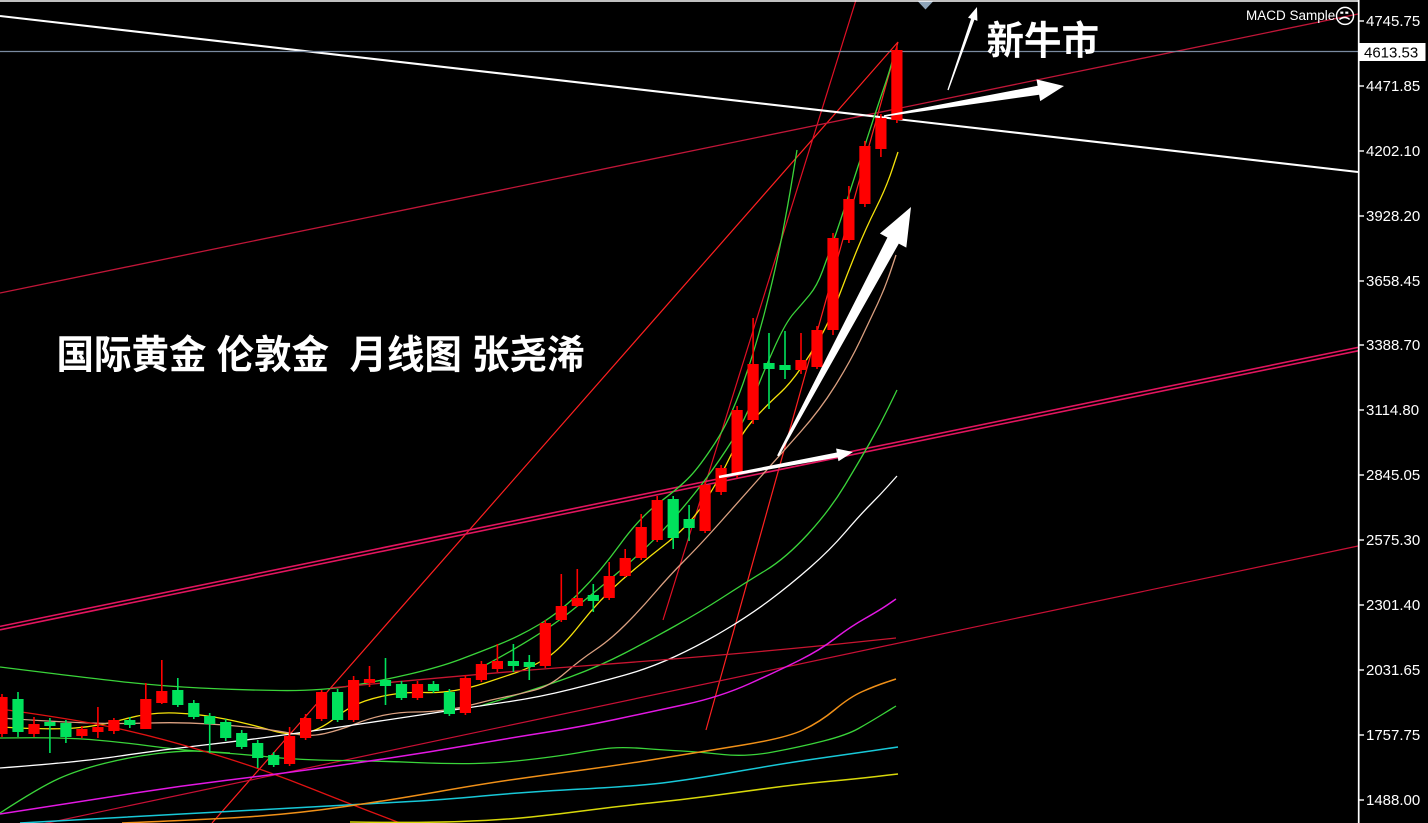 This screenshot has height=823, width=1428. Describe the element at coordinates (1393, 540) in the screenshot. I see `svg-text: 2575.30` at that location.